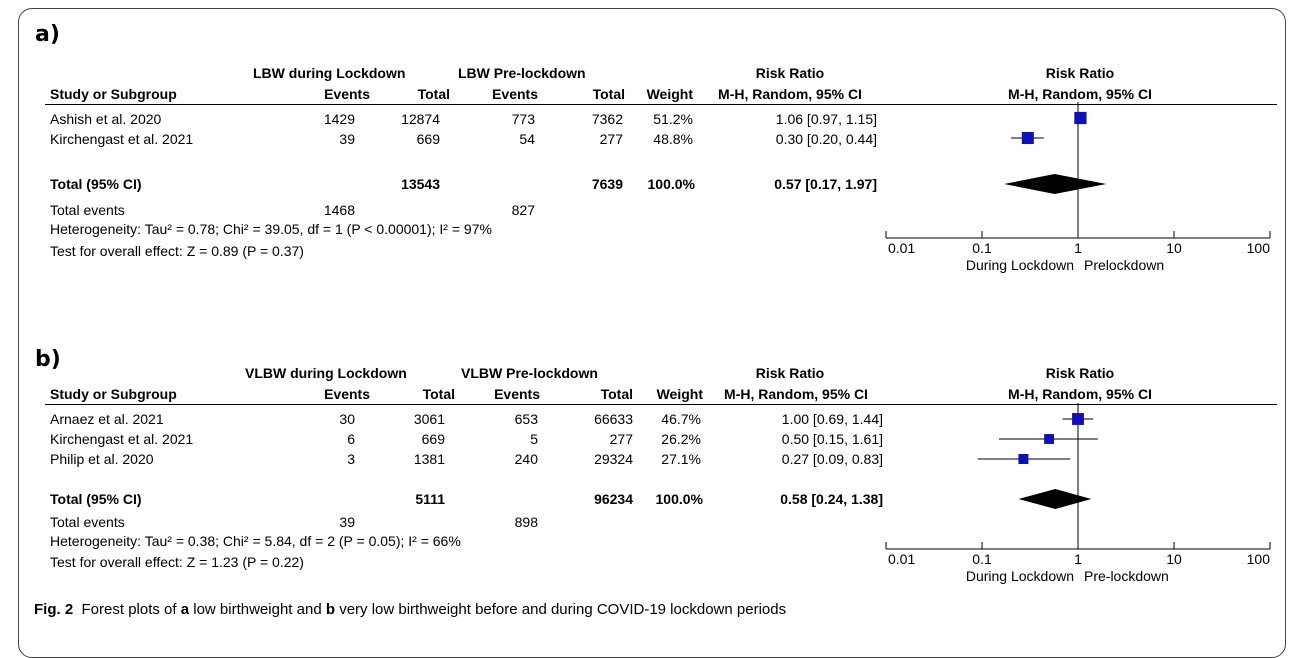  I want to click on rr-header: Risk Ratio, so click(790, 373).